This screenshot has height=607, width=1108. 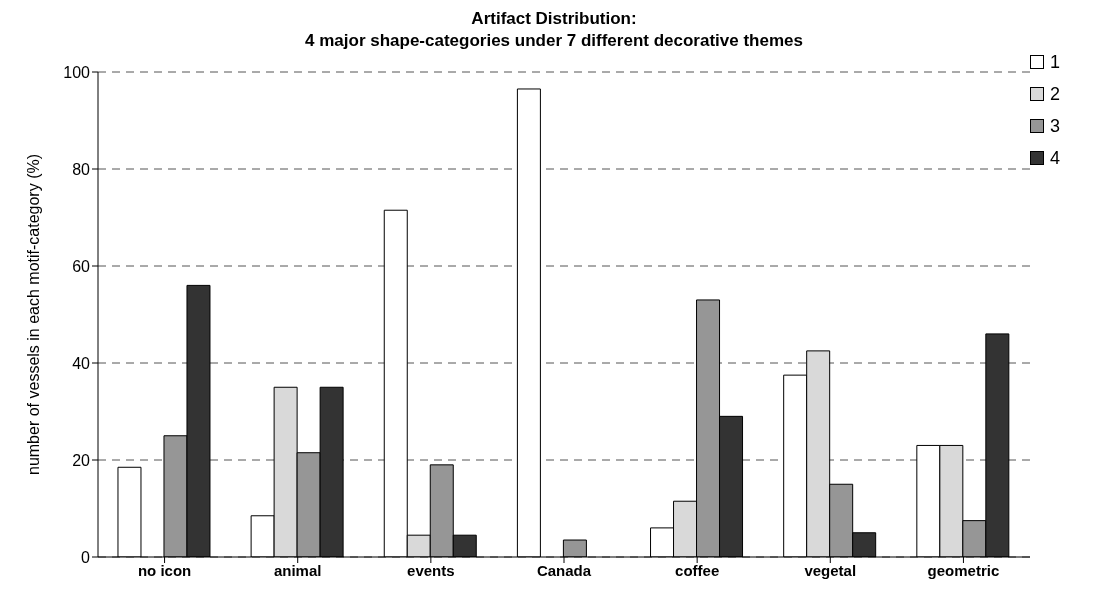 What do you see at coordinates (554, 19) in the screenshot?
I see `chart-title: Artifact Distribution:` at bounding box center [554, 19].